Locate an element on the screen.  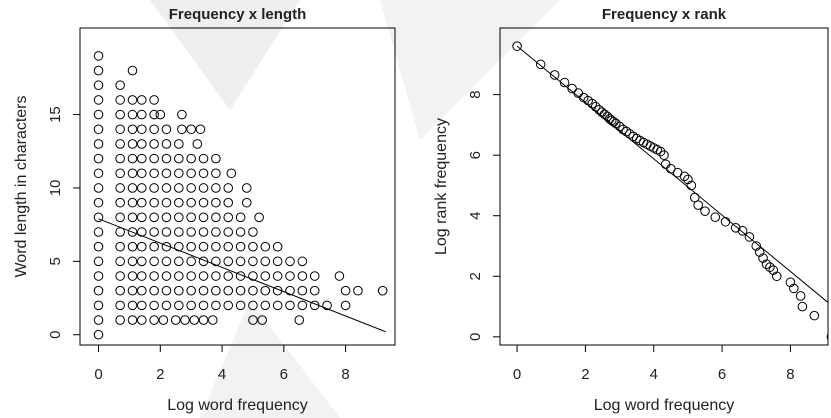
x-tick-label: 0 is located at coordinates (98, 374).